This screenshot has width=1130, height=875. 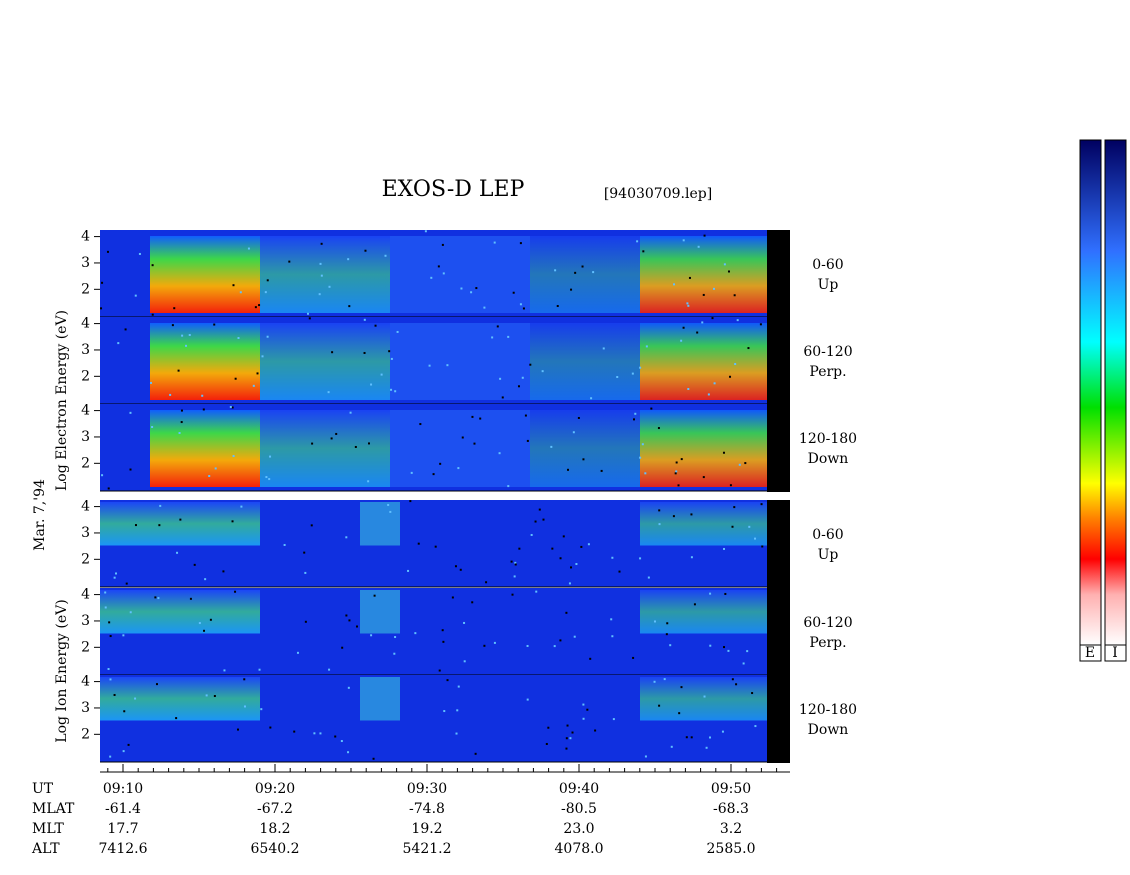 I want to click on panel-label: 0-60, so click(x=827, y=535).